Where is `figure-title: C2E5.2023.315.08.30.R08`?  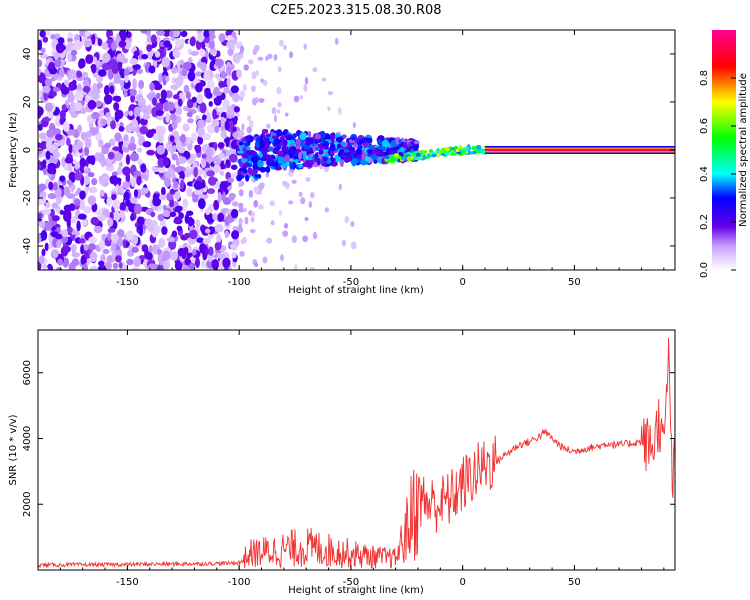
figure-title: C2E5.2023.315.08.30.R08 is located at coordinates (355, 10).